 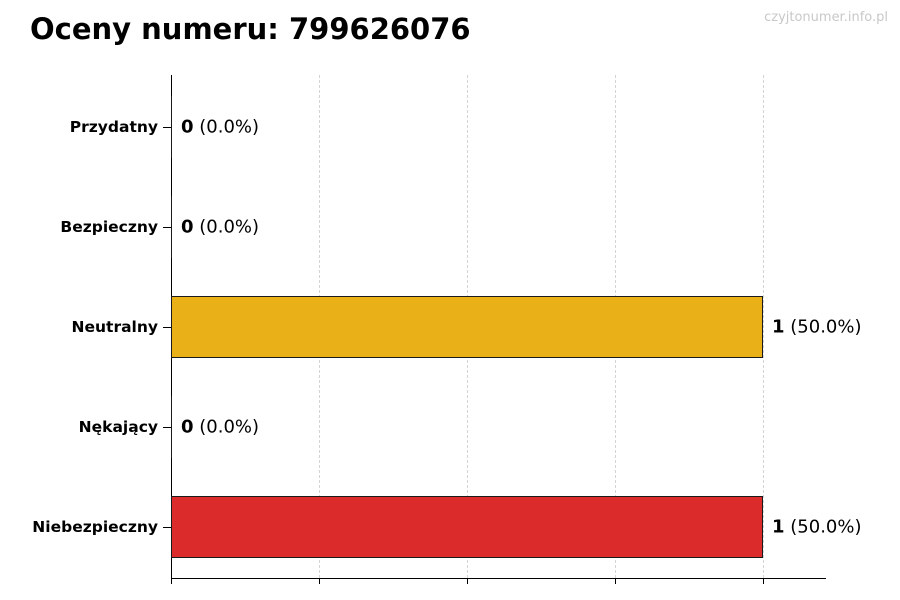 I want to click on bar-value-percent-niebezpieczny: (50.0%), so click(x=826, y=527).